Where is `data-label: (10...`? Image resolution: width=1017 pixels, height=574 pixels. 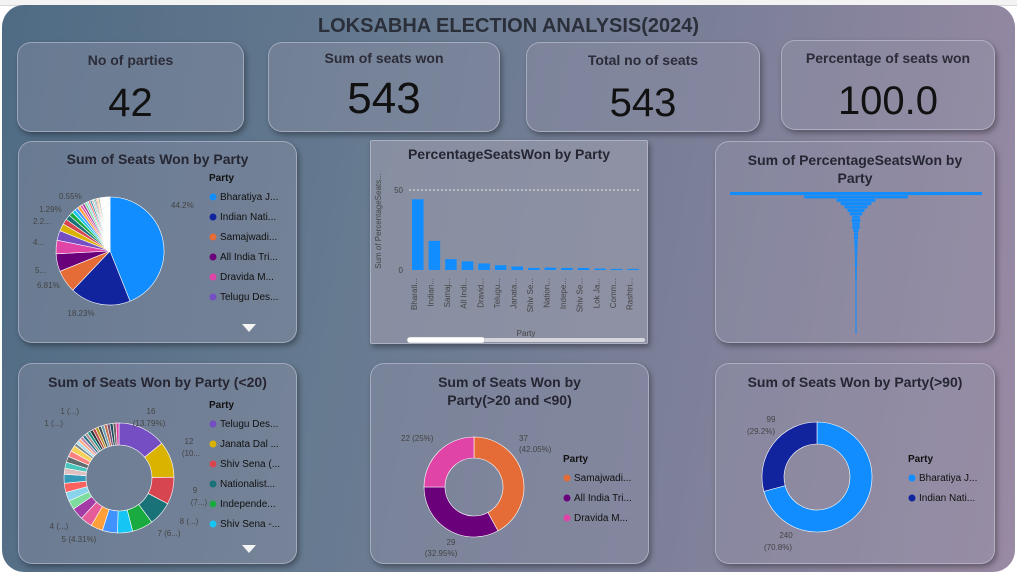
data-label: (10... is located at coordinates (191, 453).